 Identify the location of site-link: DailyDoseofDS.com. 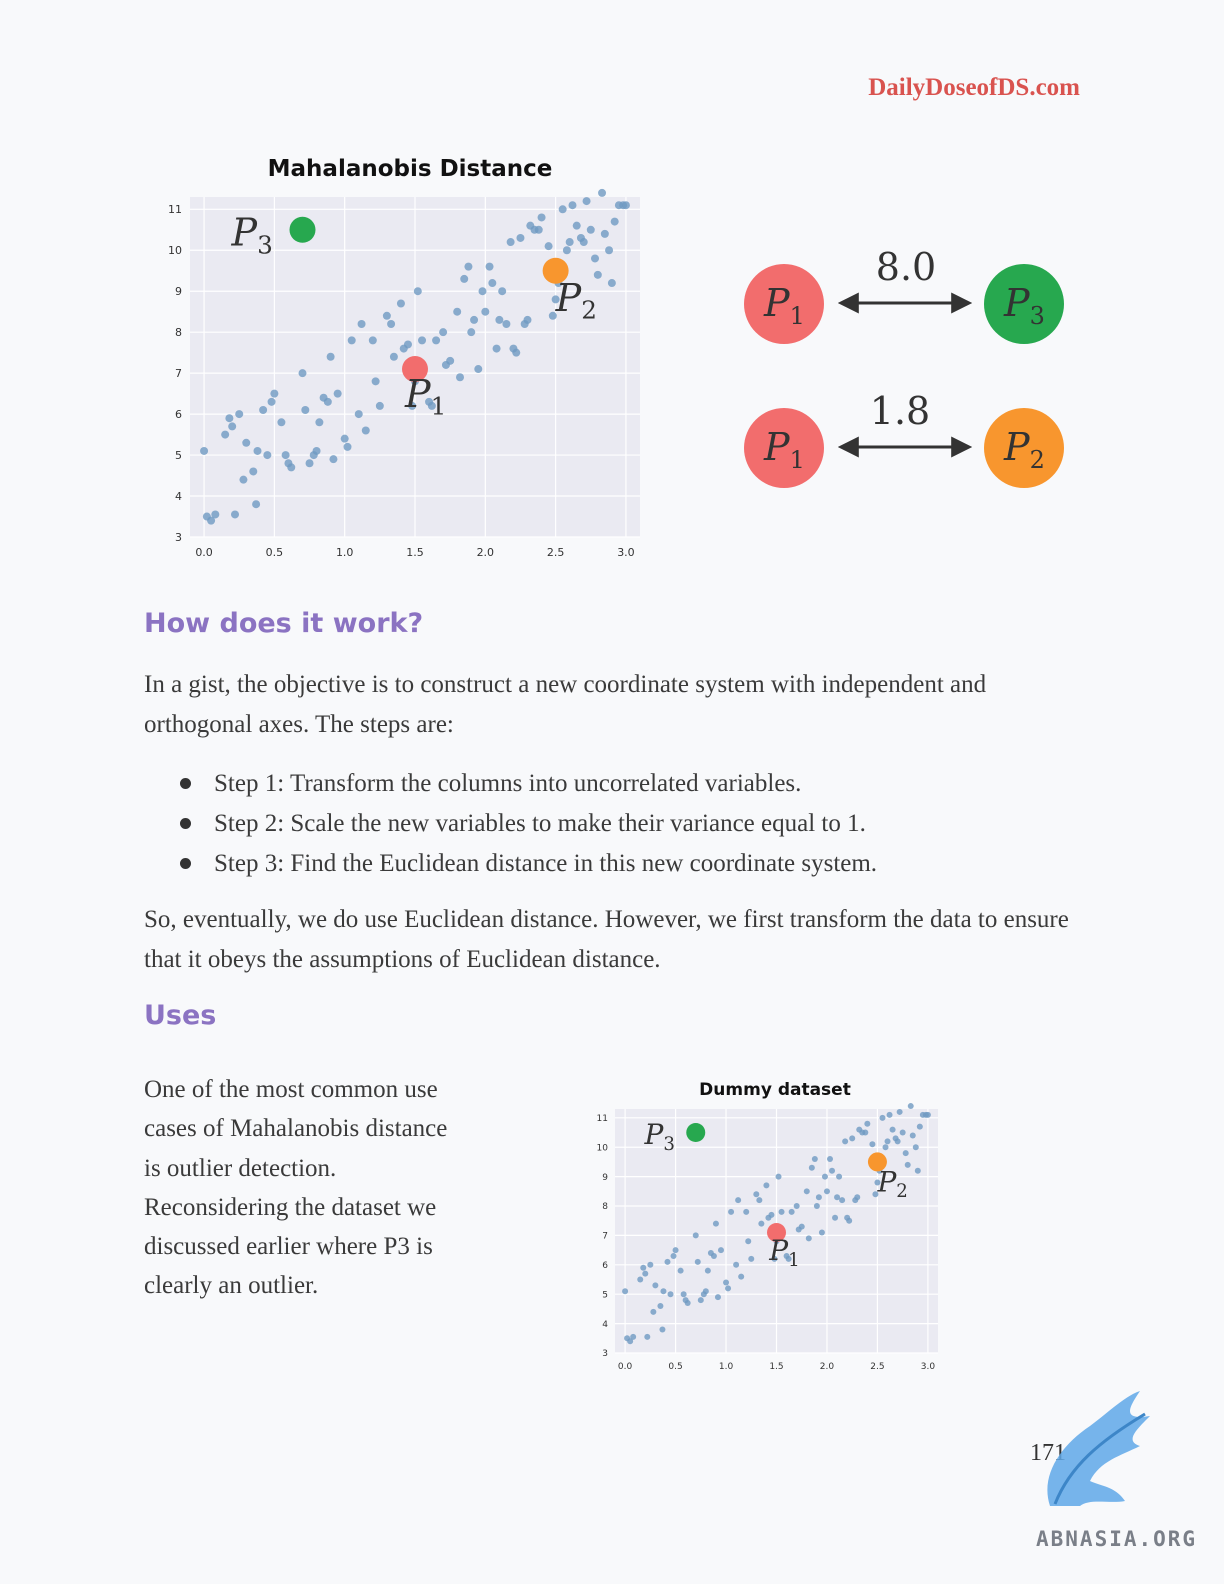
(974, 87).